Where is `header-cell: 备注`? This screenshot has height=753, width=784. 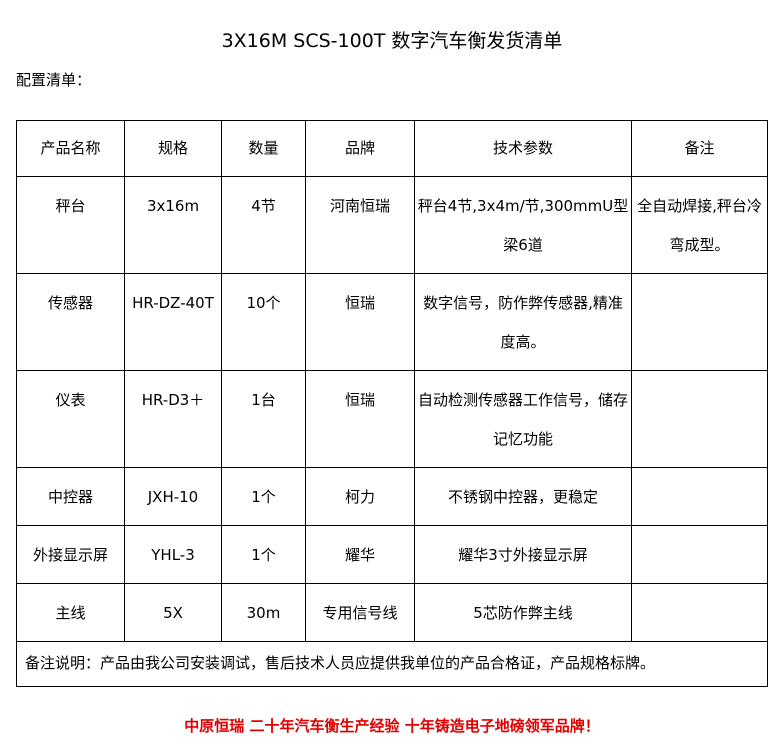
header-cell: 备注 is located at coordinates (699, 148).